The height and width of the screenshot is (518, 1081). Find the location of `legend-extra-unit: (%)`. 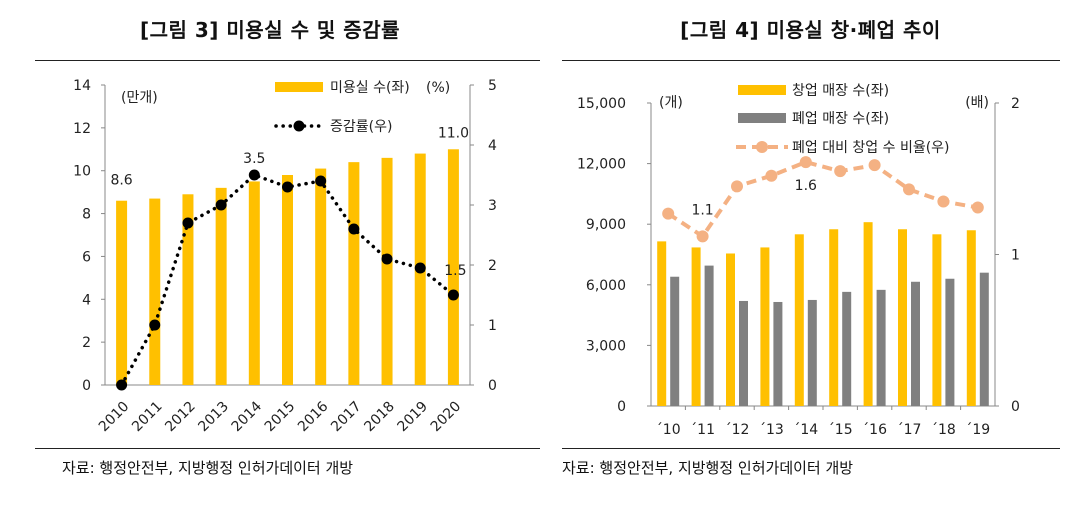

legend-extra-unit: (%) is located at coordinates (438, 88).